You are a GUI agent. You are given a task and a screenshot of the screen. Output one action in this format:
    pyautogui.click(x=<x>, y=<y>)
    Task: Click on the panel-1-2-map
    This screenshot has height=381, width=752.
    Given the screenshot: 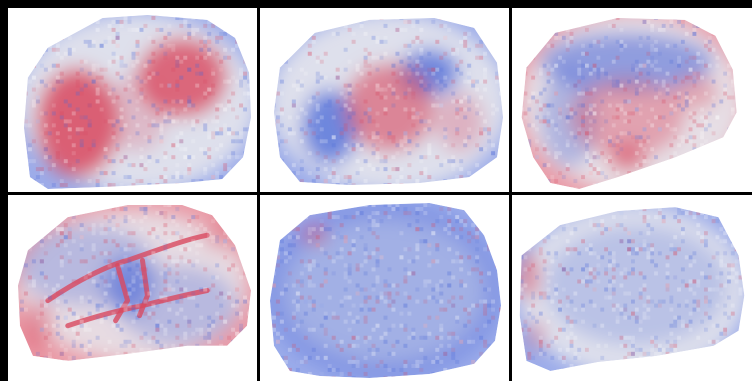 What is the action you would take?
    pyautogui.click(x=388, y=101)
    